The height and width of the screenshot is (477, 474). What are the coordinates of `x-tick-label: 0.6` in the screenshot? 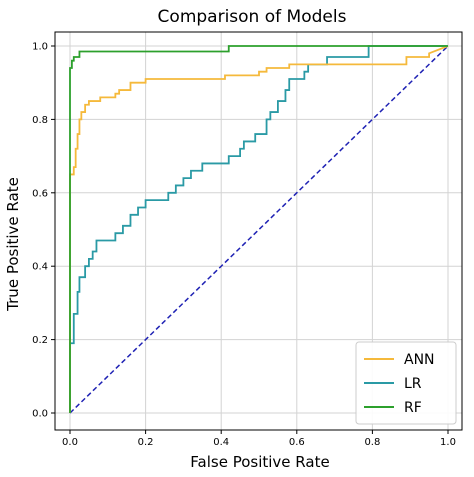 It's located at (297, 442).